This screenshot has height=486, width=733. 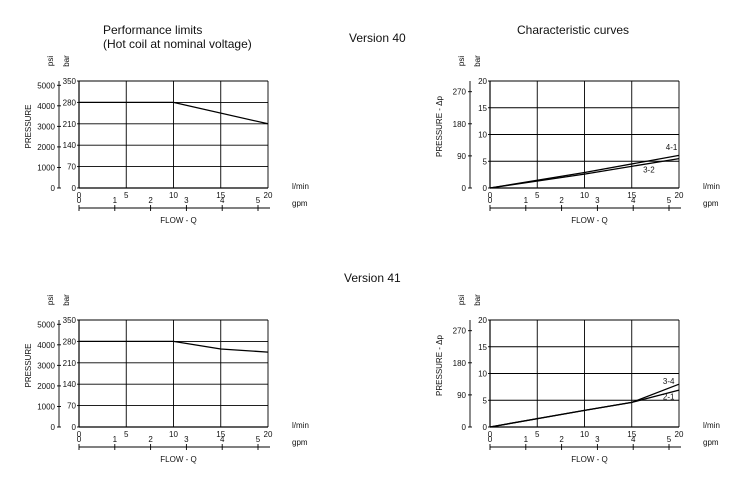 I want to click on curve-label: 4-1, so click(x=672, y=147).